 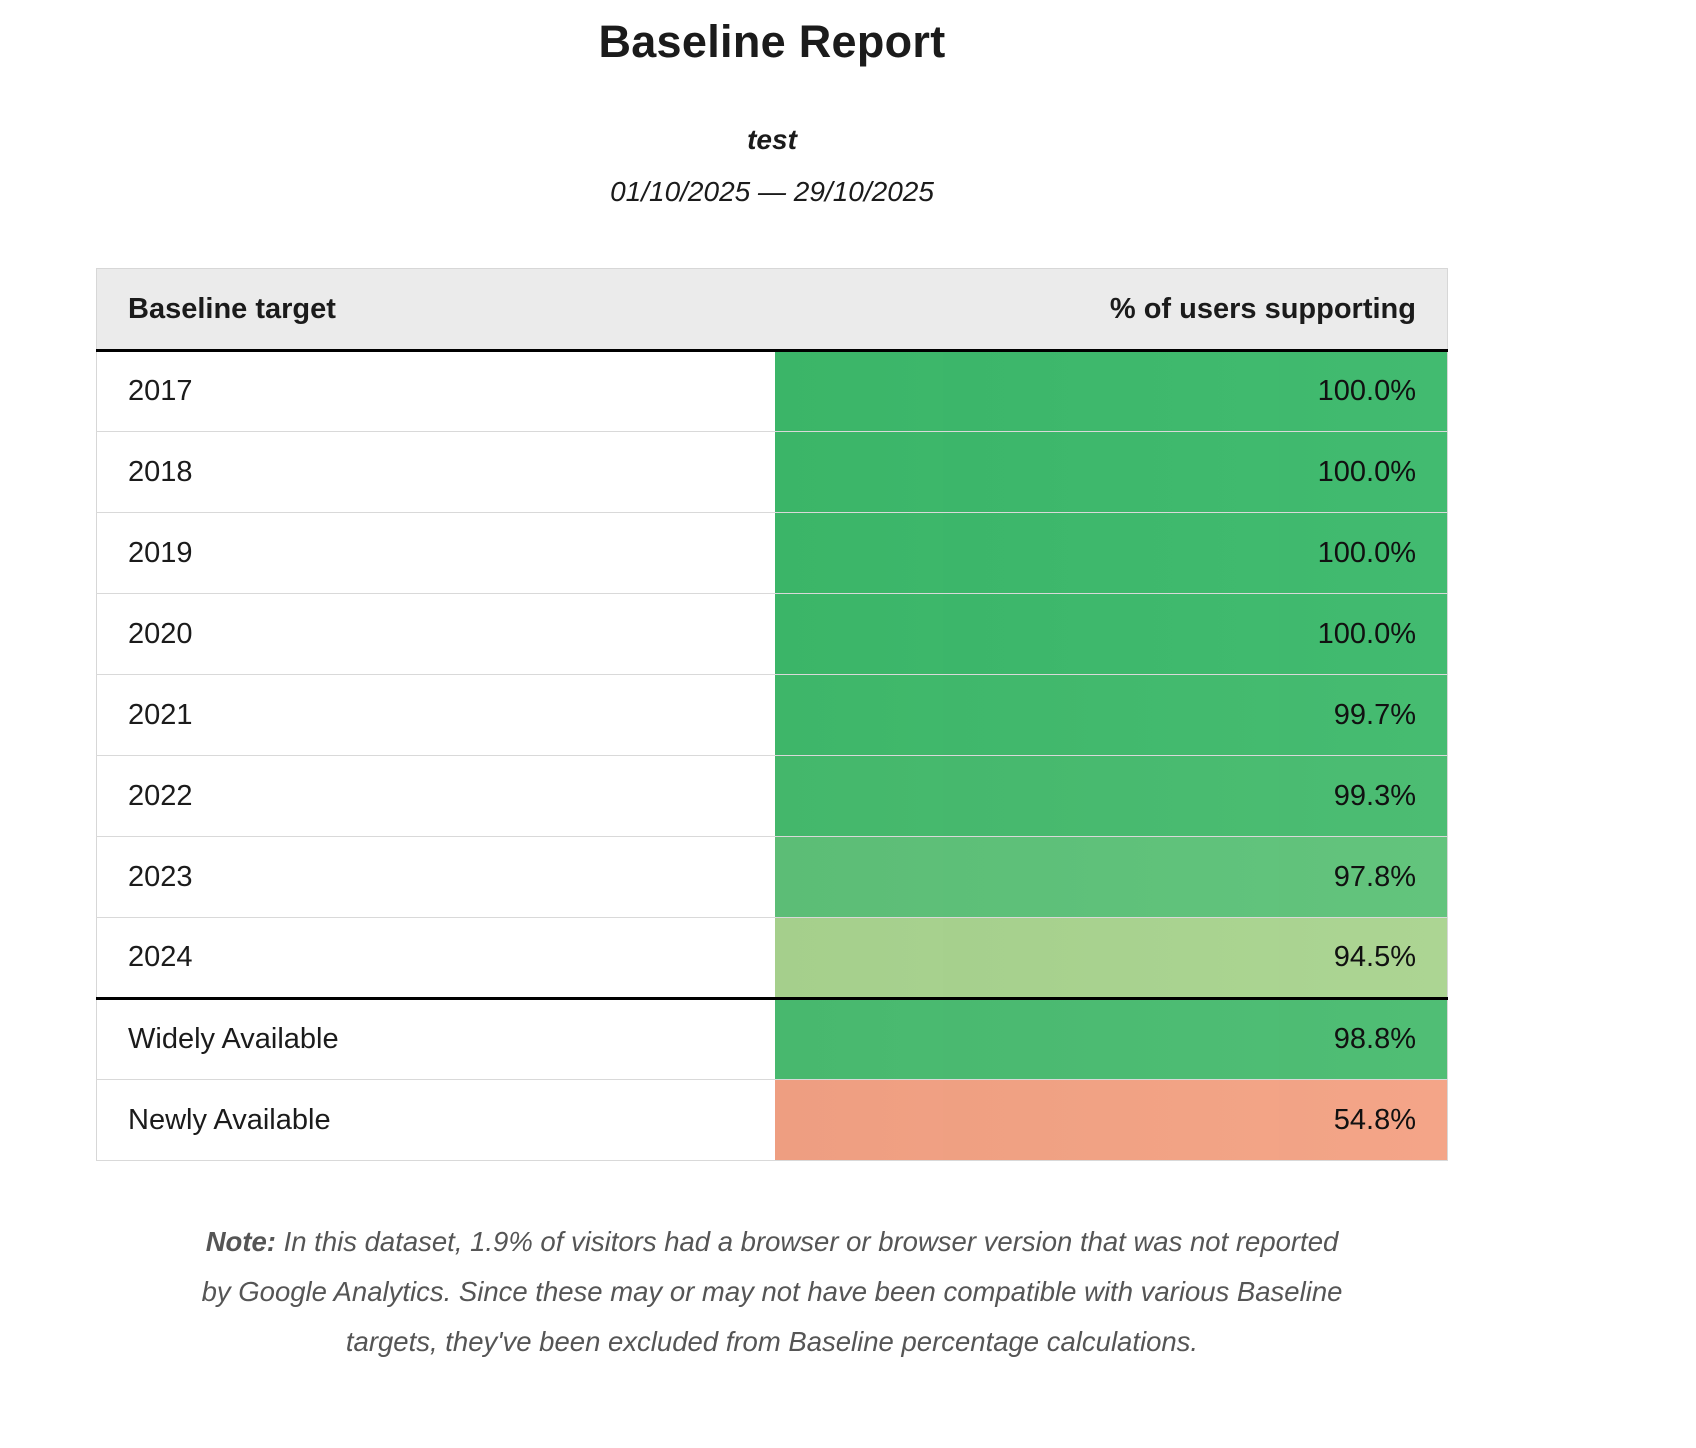 I want to click on table-header-row: Baseline target % of users supporting, so click(x=772, y=310).